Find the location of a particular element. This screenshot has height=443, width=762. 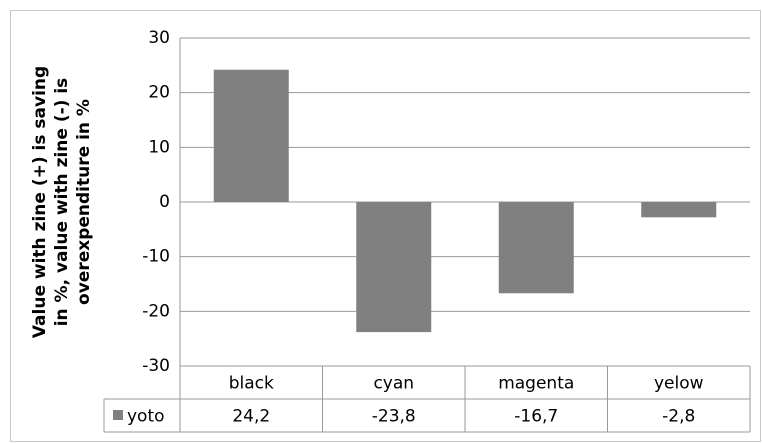

x-tick-label: black is located at coordinates (251, 384).